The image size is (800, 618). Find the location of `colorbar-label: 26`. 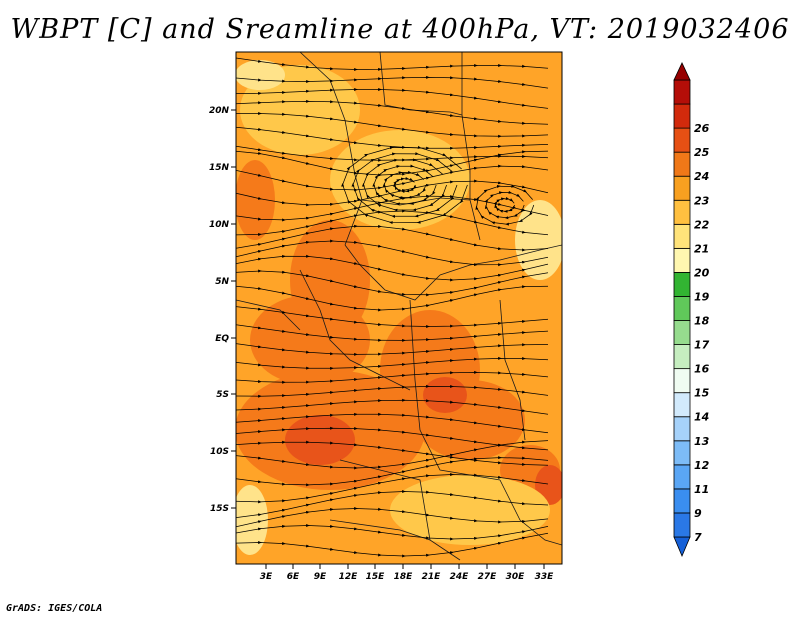

colorbar-label: 26 is located at coordinates (702, 128).